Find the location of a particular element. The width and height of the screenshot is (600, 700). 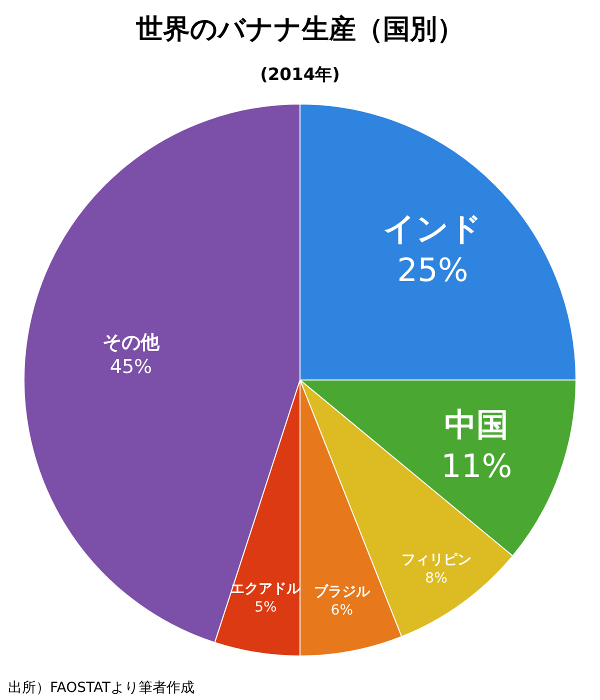

slice-label: 中国 is located at coordinates (476, 425).